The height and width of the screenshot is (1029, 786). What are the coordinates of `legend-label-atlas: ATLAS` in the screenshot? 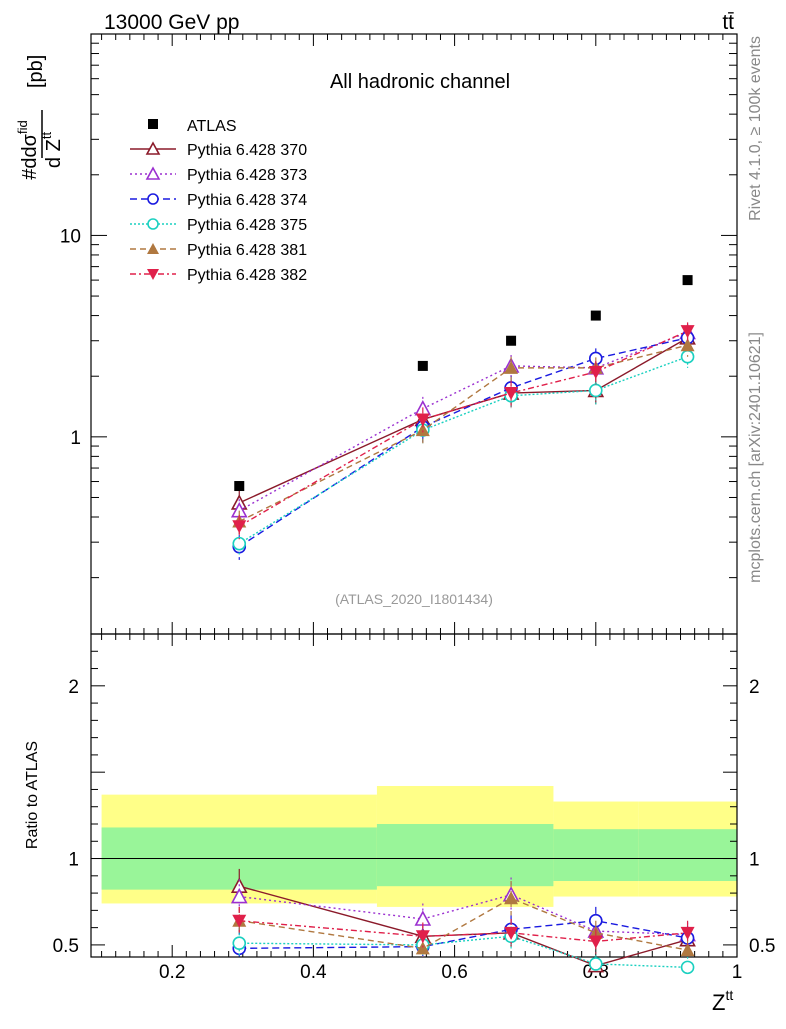 It's located at (212, 126).